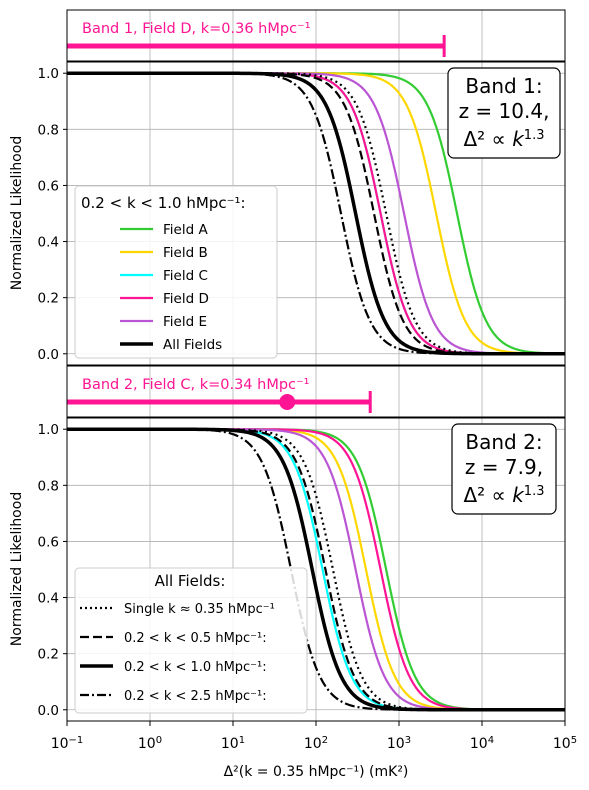 Image resolution: width=589 pixels, height=790 pixels. I want to click on band2-annotation: Band 2: z = 7.9, Δ² ∝ k1.3, so click(504, 469).